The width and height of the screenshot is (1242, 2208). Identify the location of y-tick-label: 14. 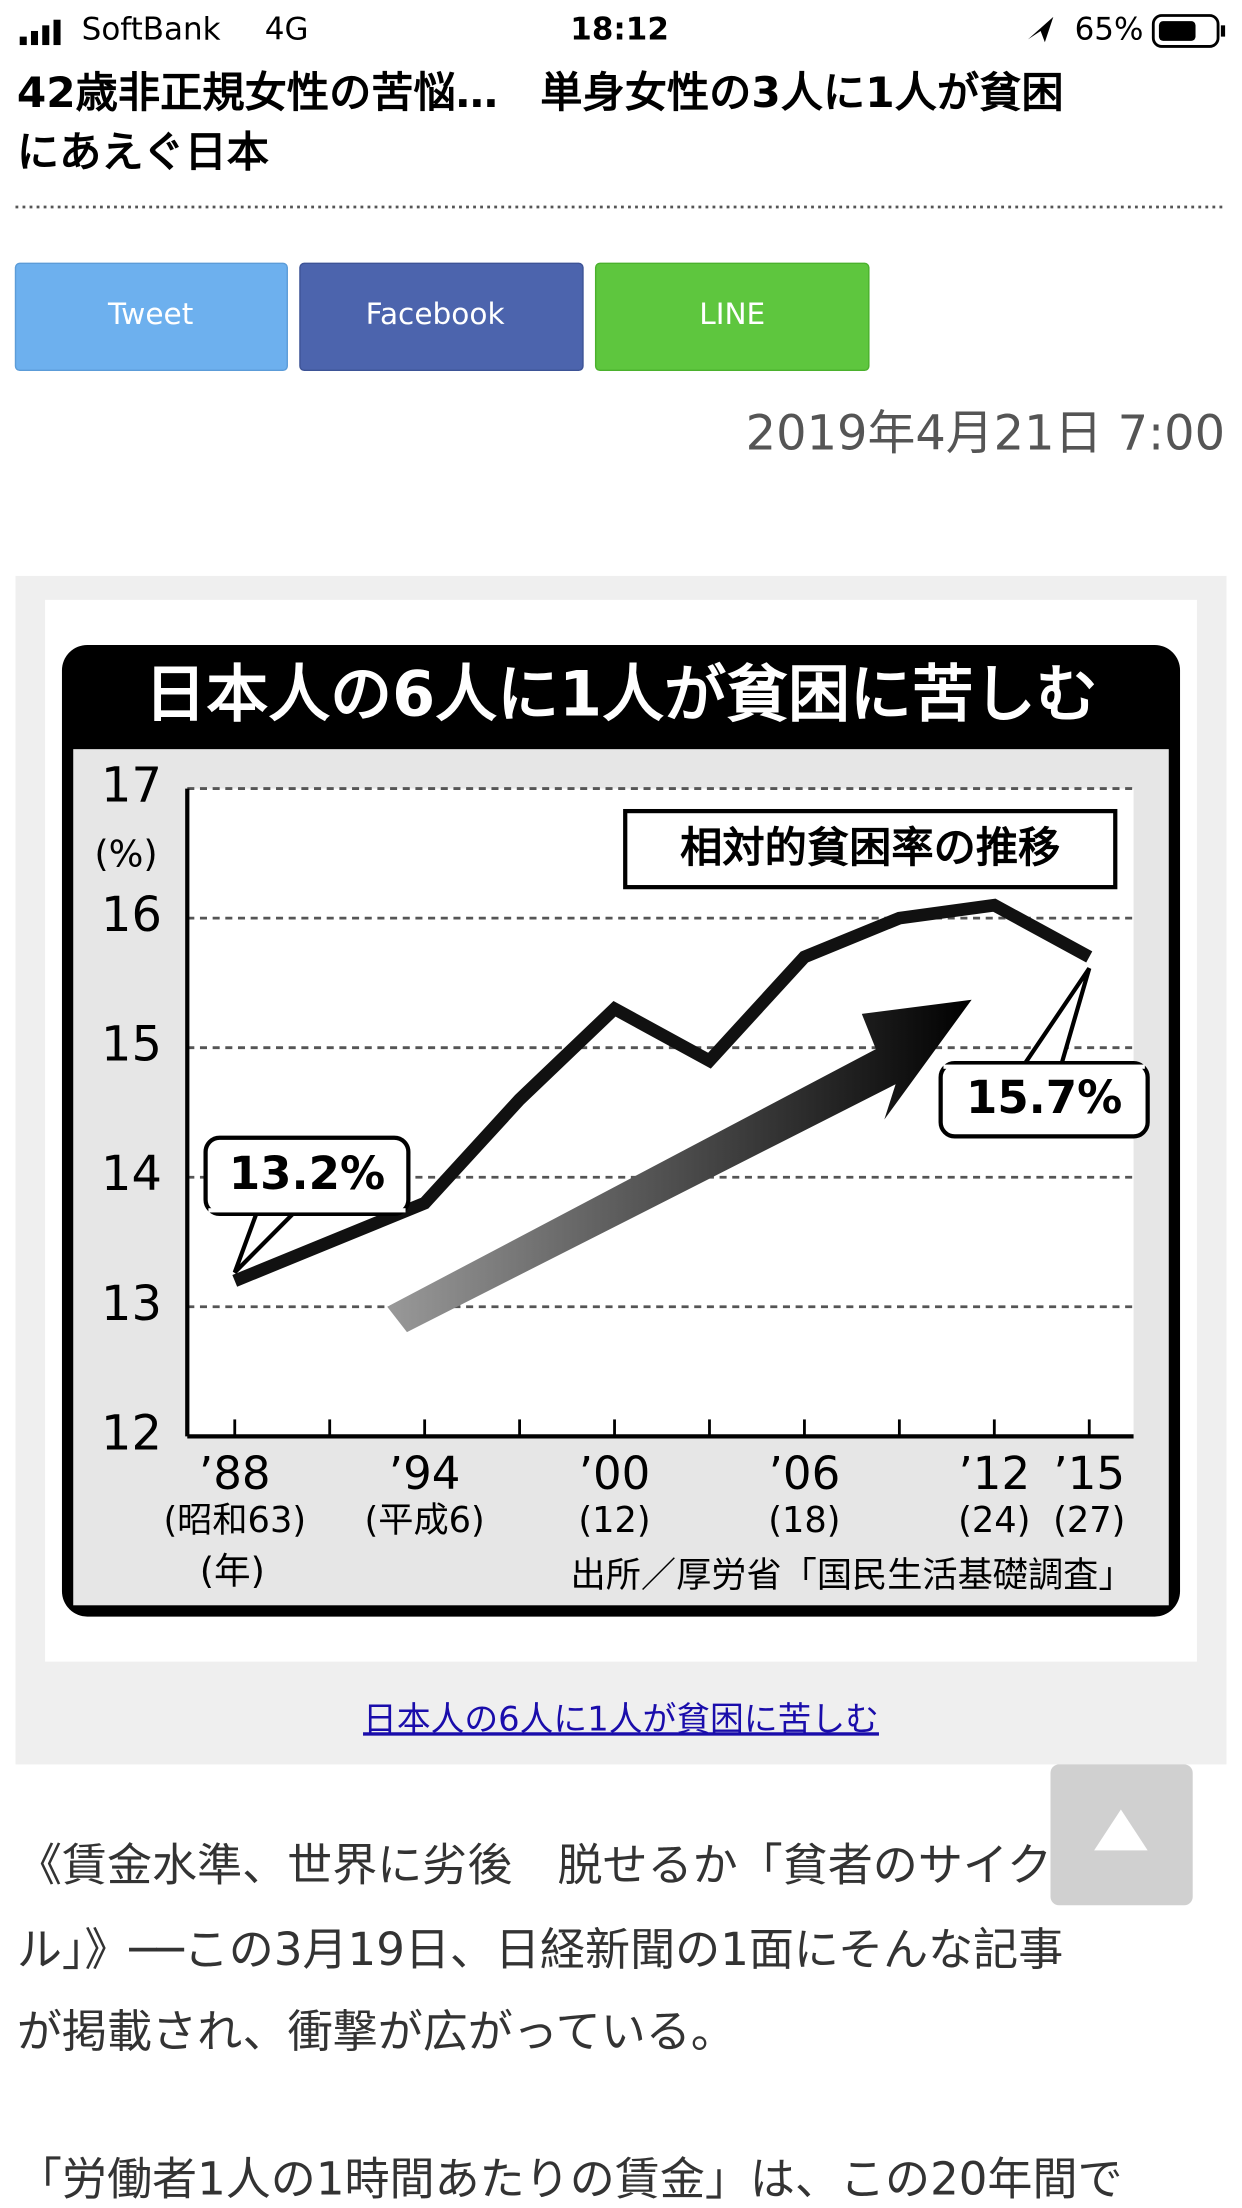
(131, 1174).